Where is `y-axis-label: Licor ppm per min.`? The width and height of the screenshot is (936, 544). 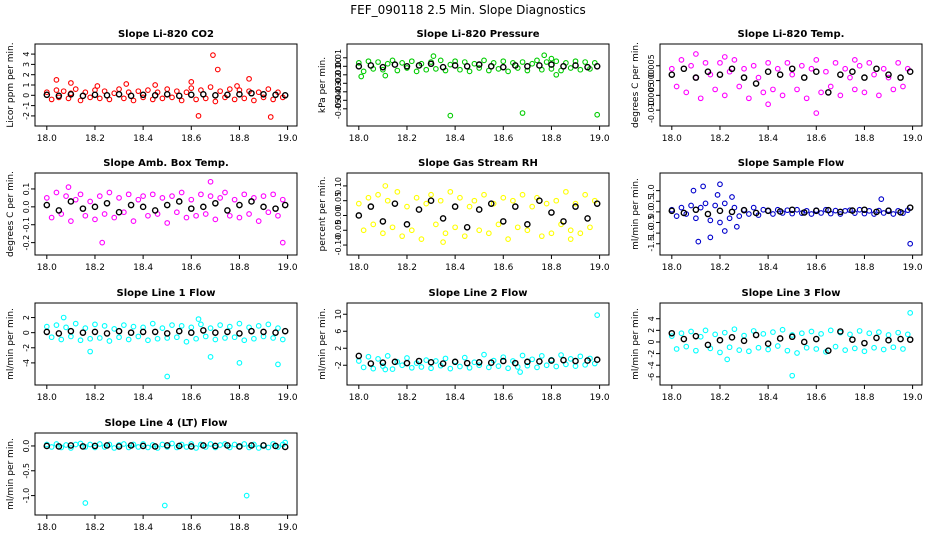 y-axis-label: Licor ppm per min. is located at coordinates (11, 84).